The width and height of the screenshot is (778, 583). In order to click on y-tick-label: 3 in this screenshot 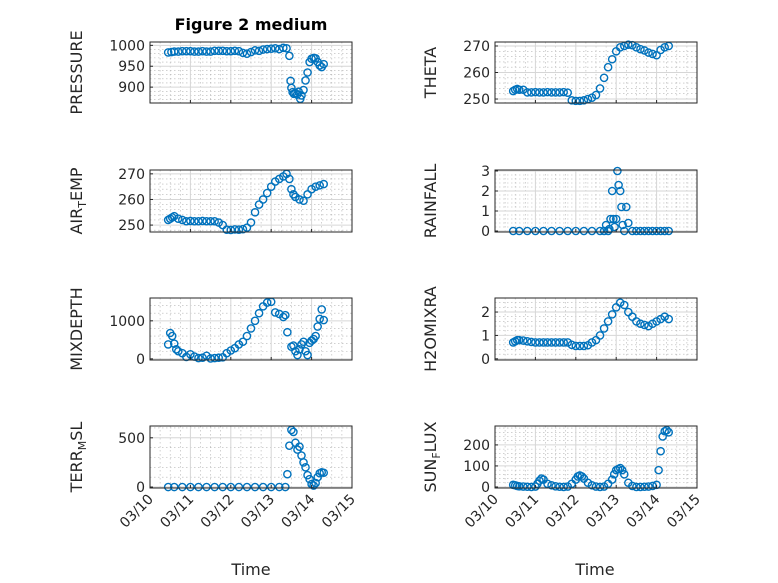, I will do `click(485, 172)`.